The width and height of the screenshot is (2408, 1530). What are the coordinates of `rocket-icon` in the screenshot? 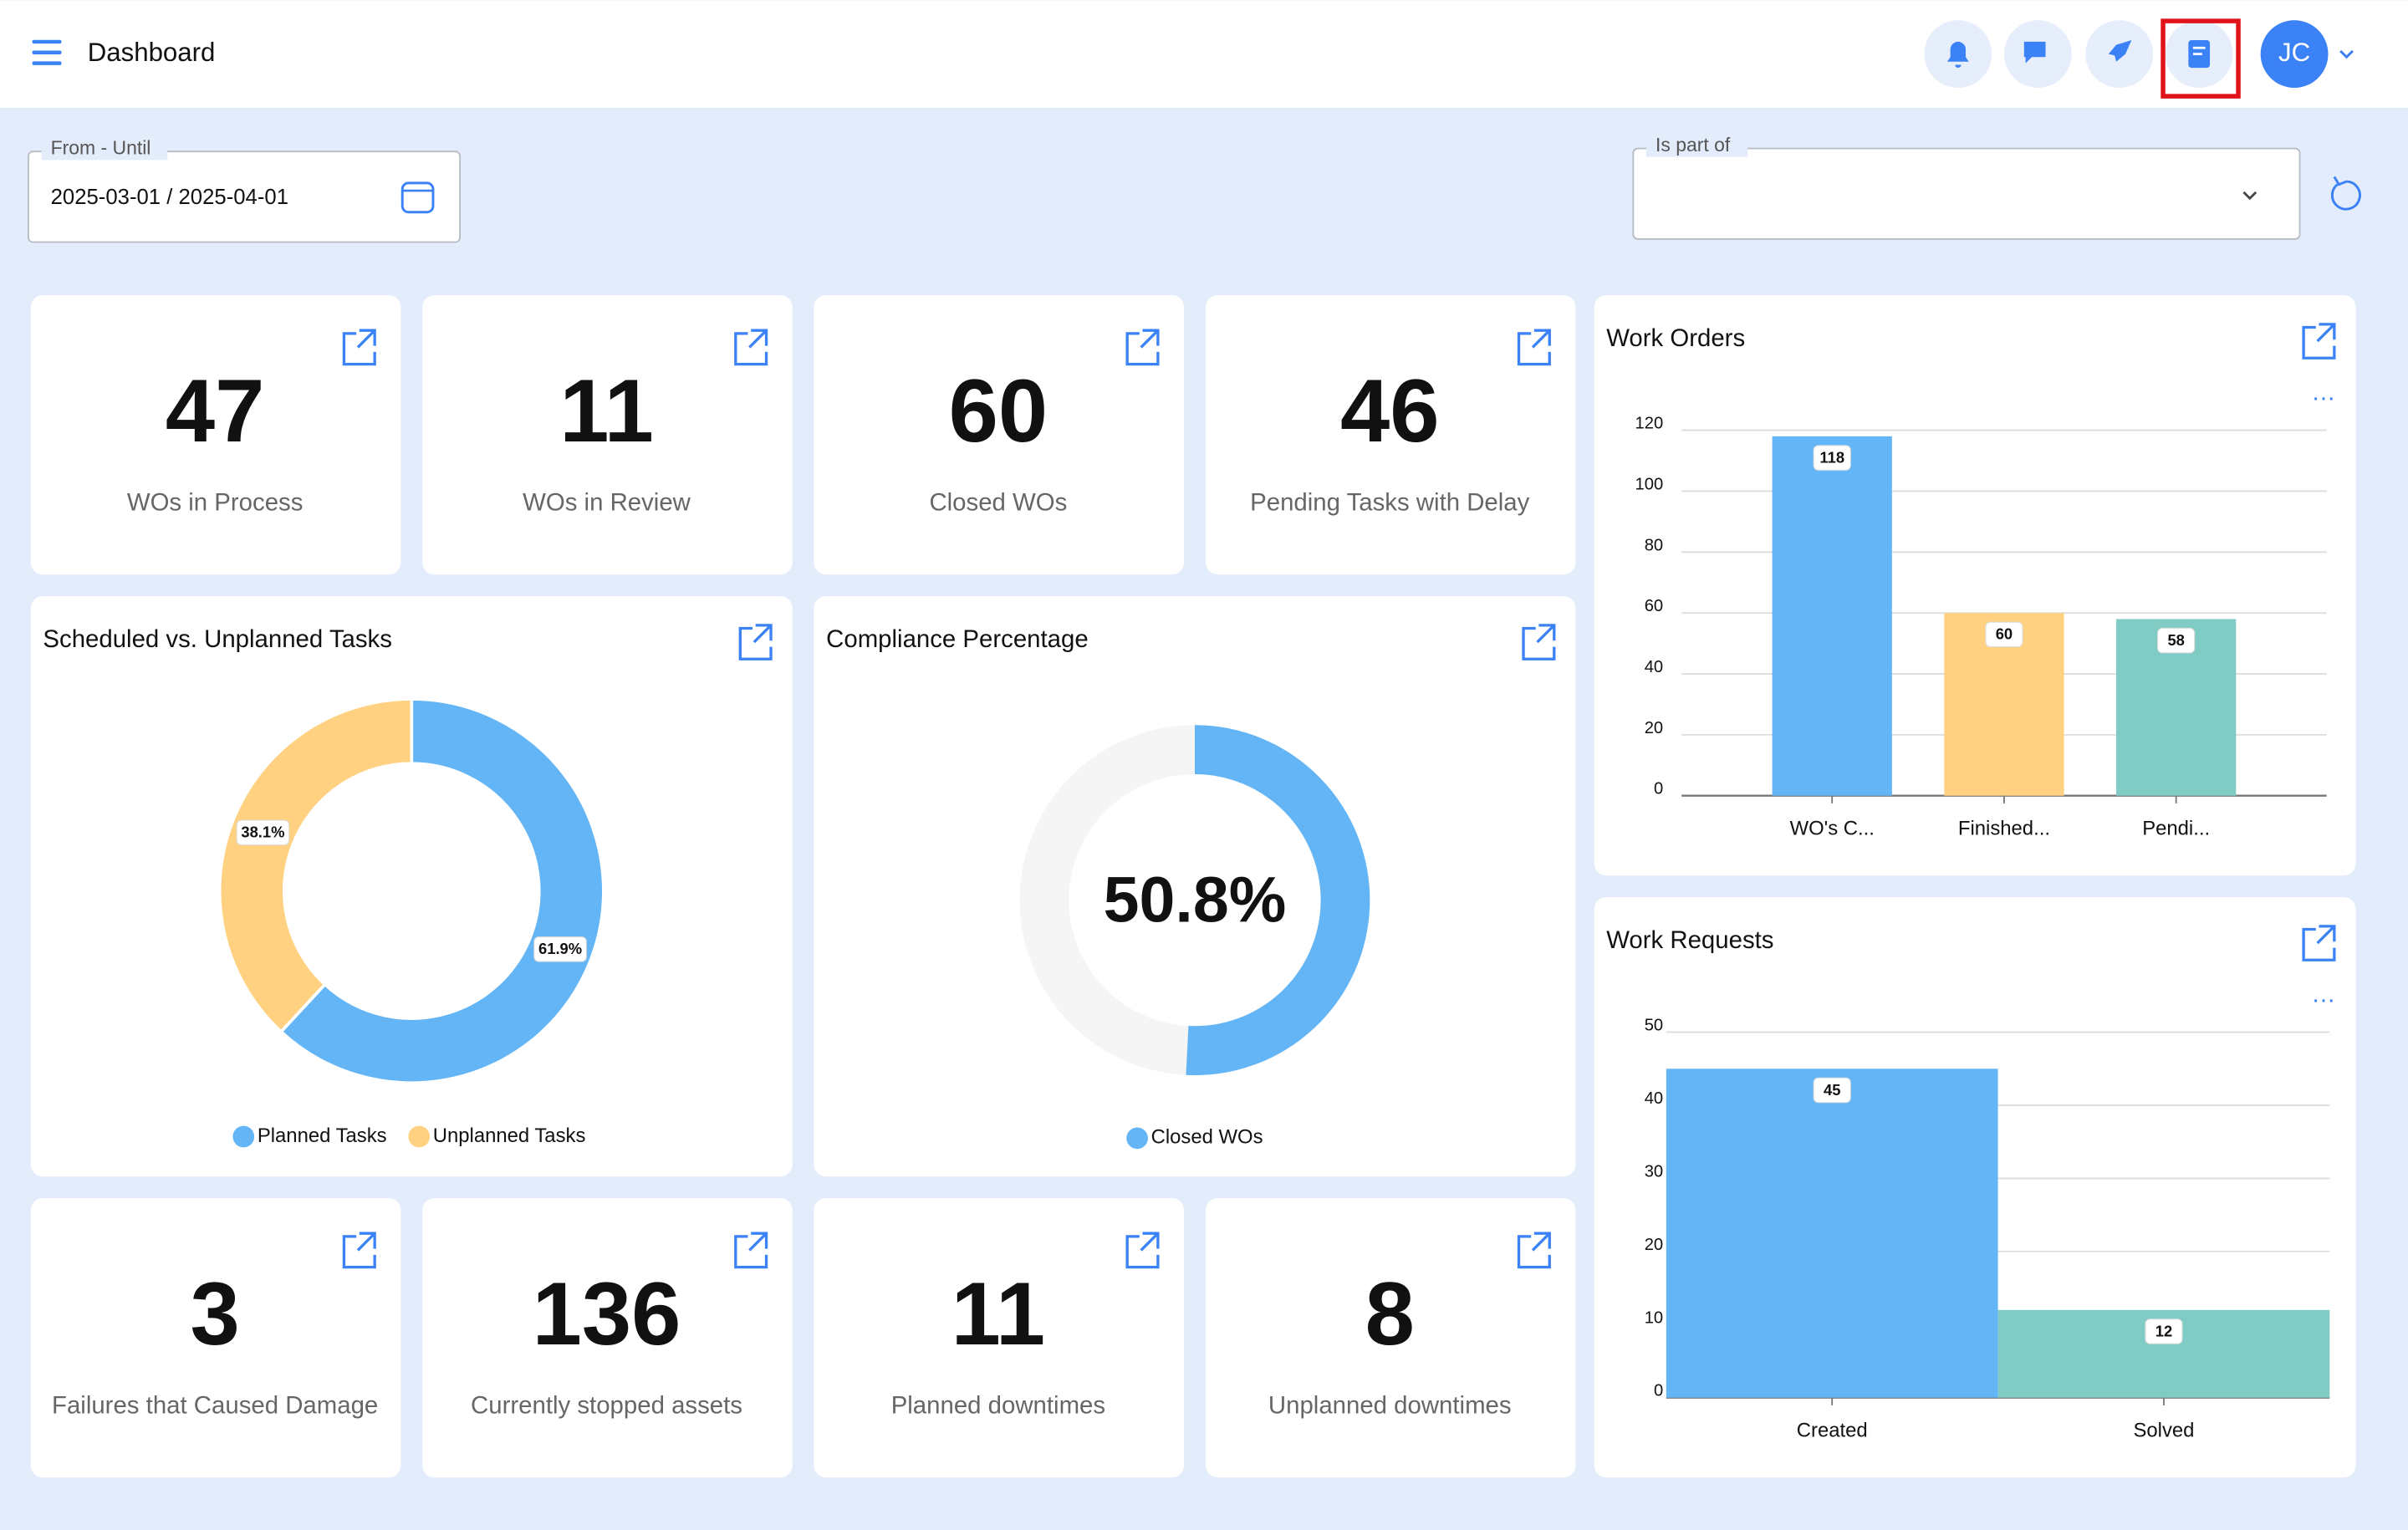 It's located at (2120, 51).